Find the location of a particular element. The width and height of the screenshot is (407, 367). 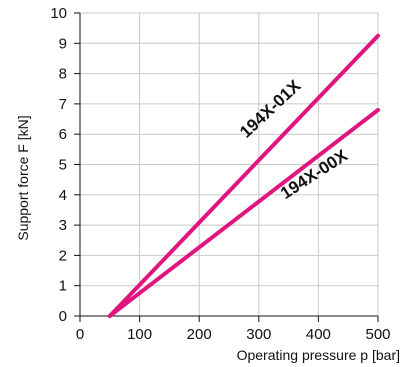

x-axis-label: Operating pressure p [bar] is located at coordinates (318, 355).